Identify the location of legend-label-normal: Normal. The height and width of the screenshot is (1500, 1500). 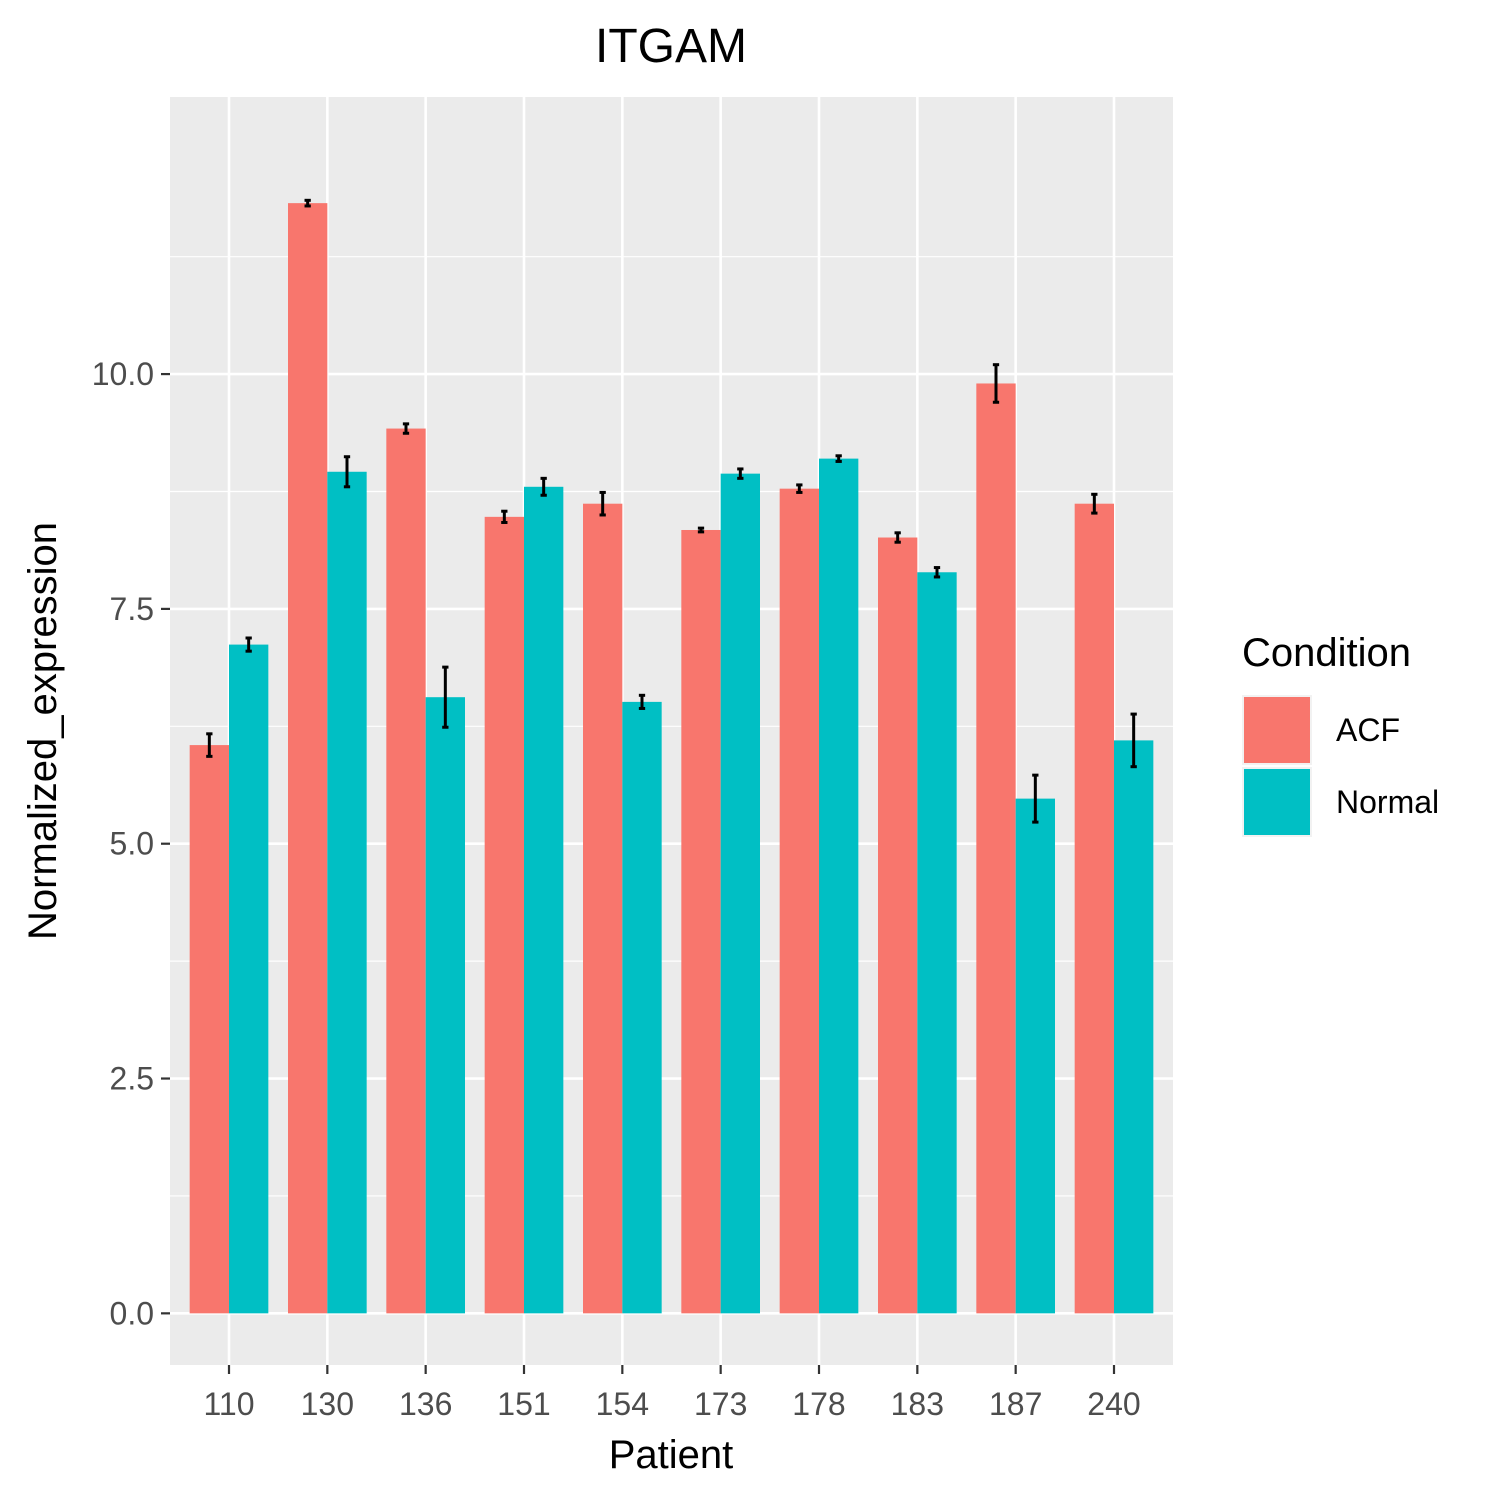
(1387, 802).